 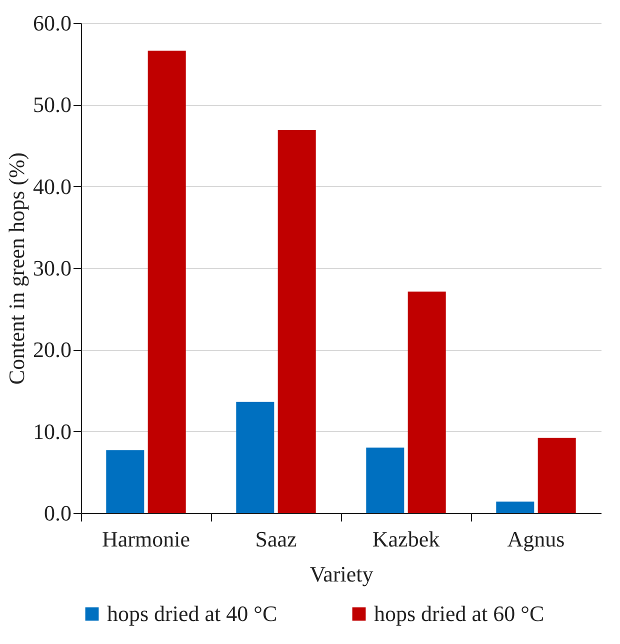 What do you see at coordinates (52, 186) in the screenshot?
I see `y-tick-label: 40.0` at bounding box center [52, 186].